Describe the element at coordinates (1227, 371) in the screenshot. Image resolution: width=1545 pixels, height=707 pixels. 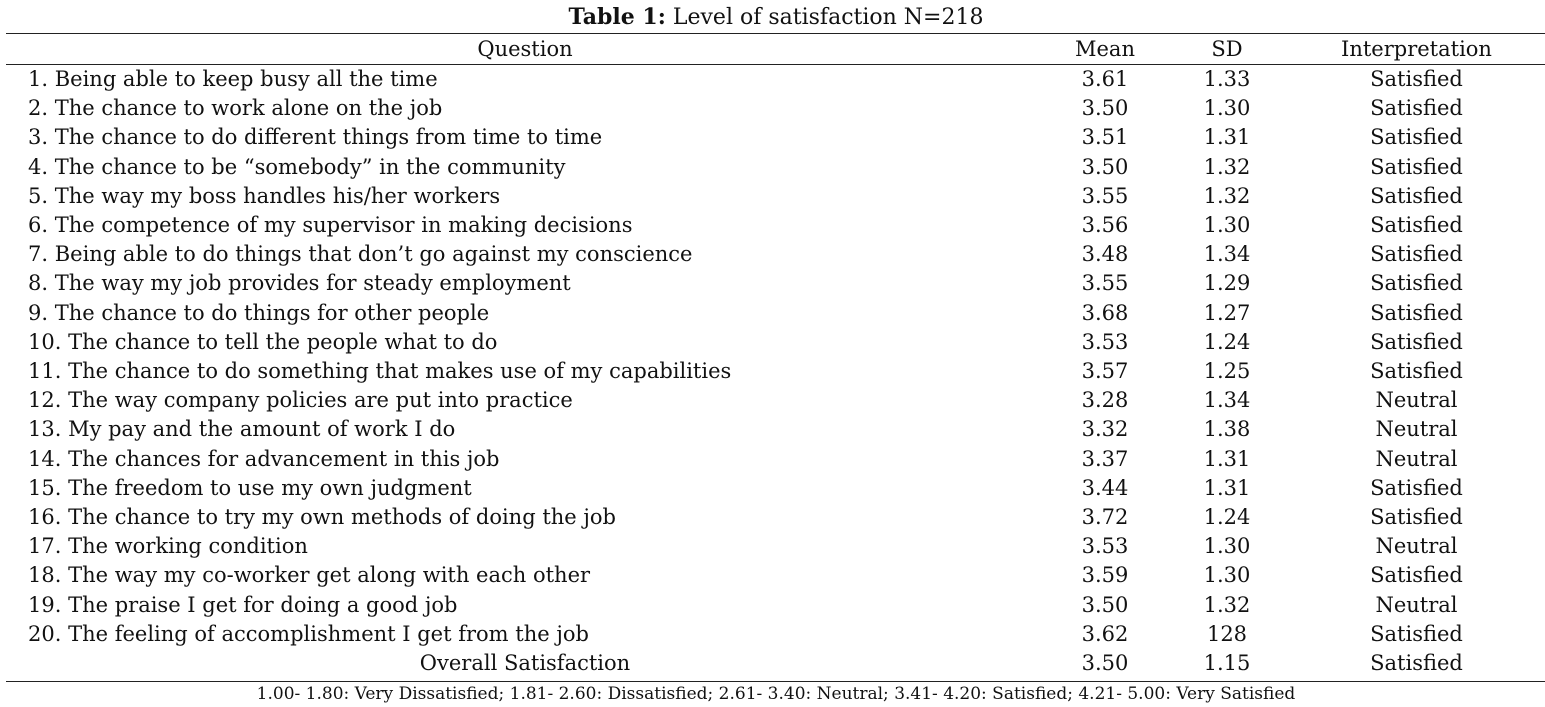
I see `sd-cell: 1.25` at that location.